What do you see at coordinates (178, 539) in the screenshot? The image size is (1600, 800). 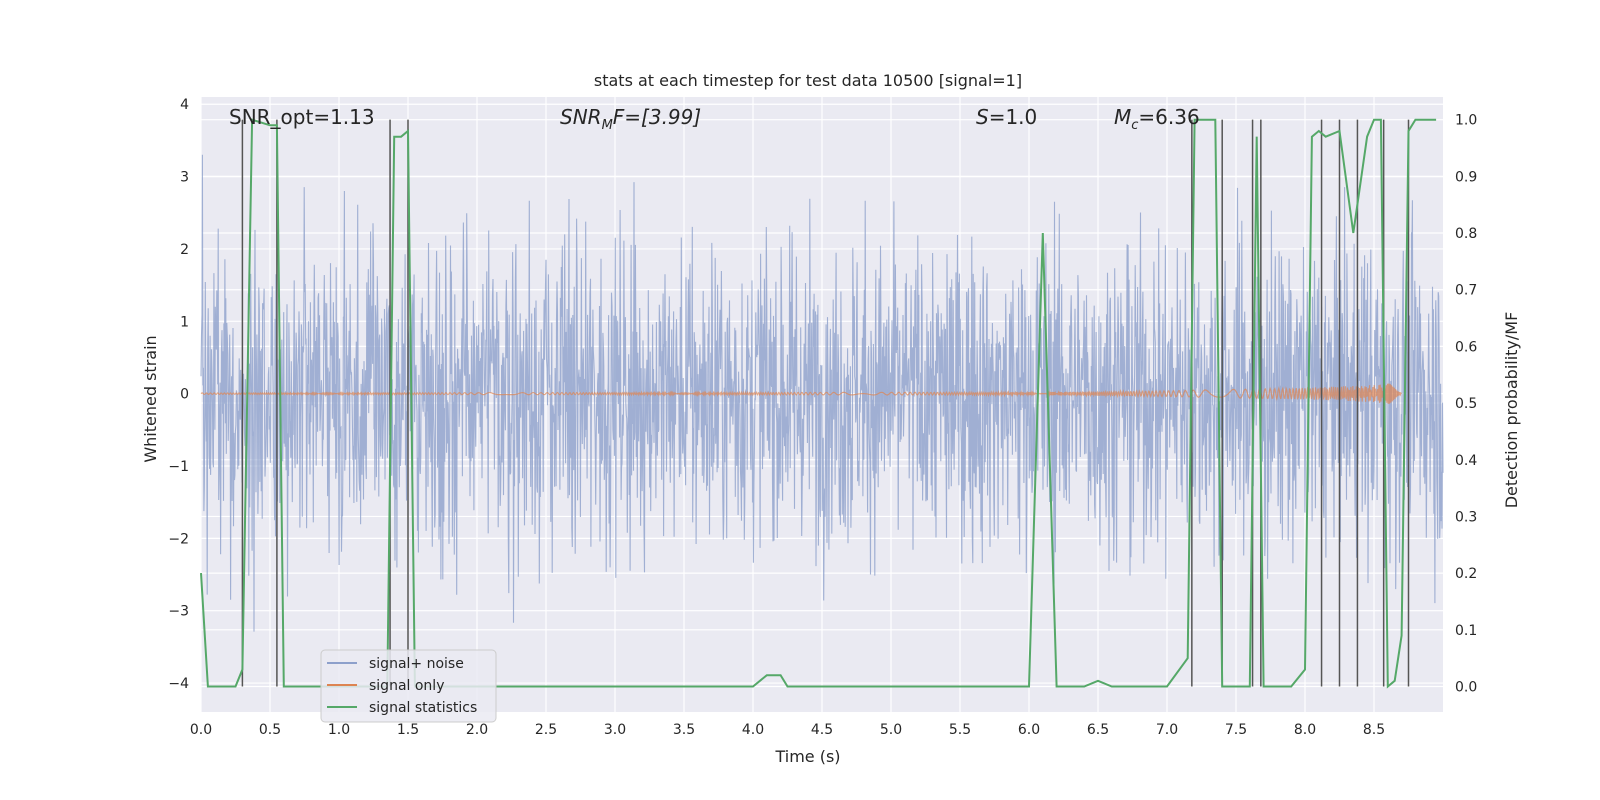 I see `y-tick-label: −2` at bounding box center [178, 539].